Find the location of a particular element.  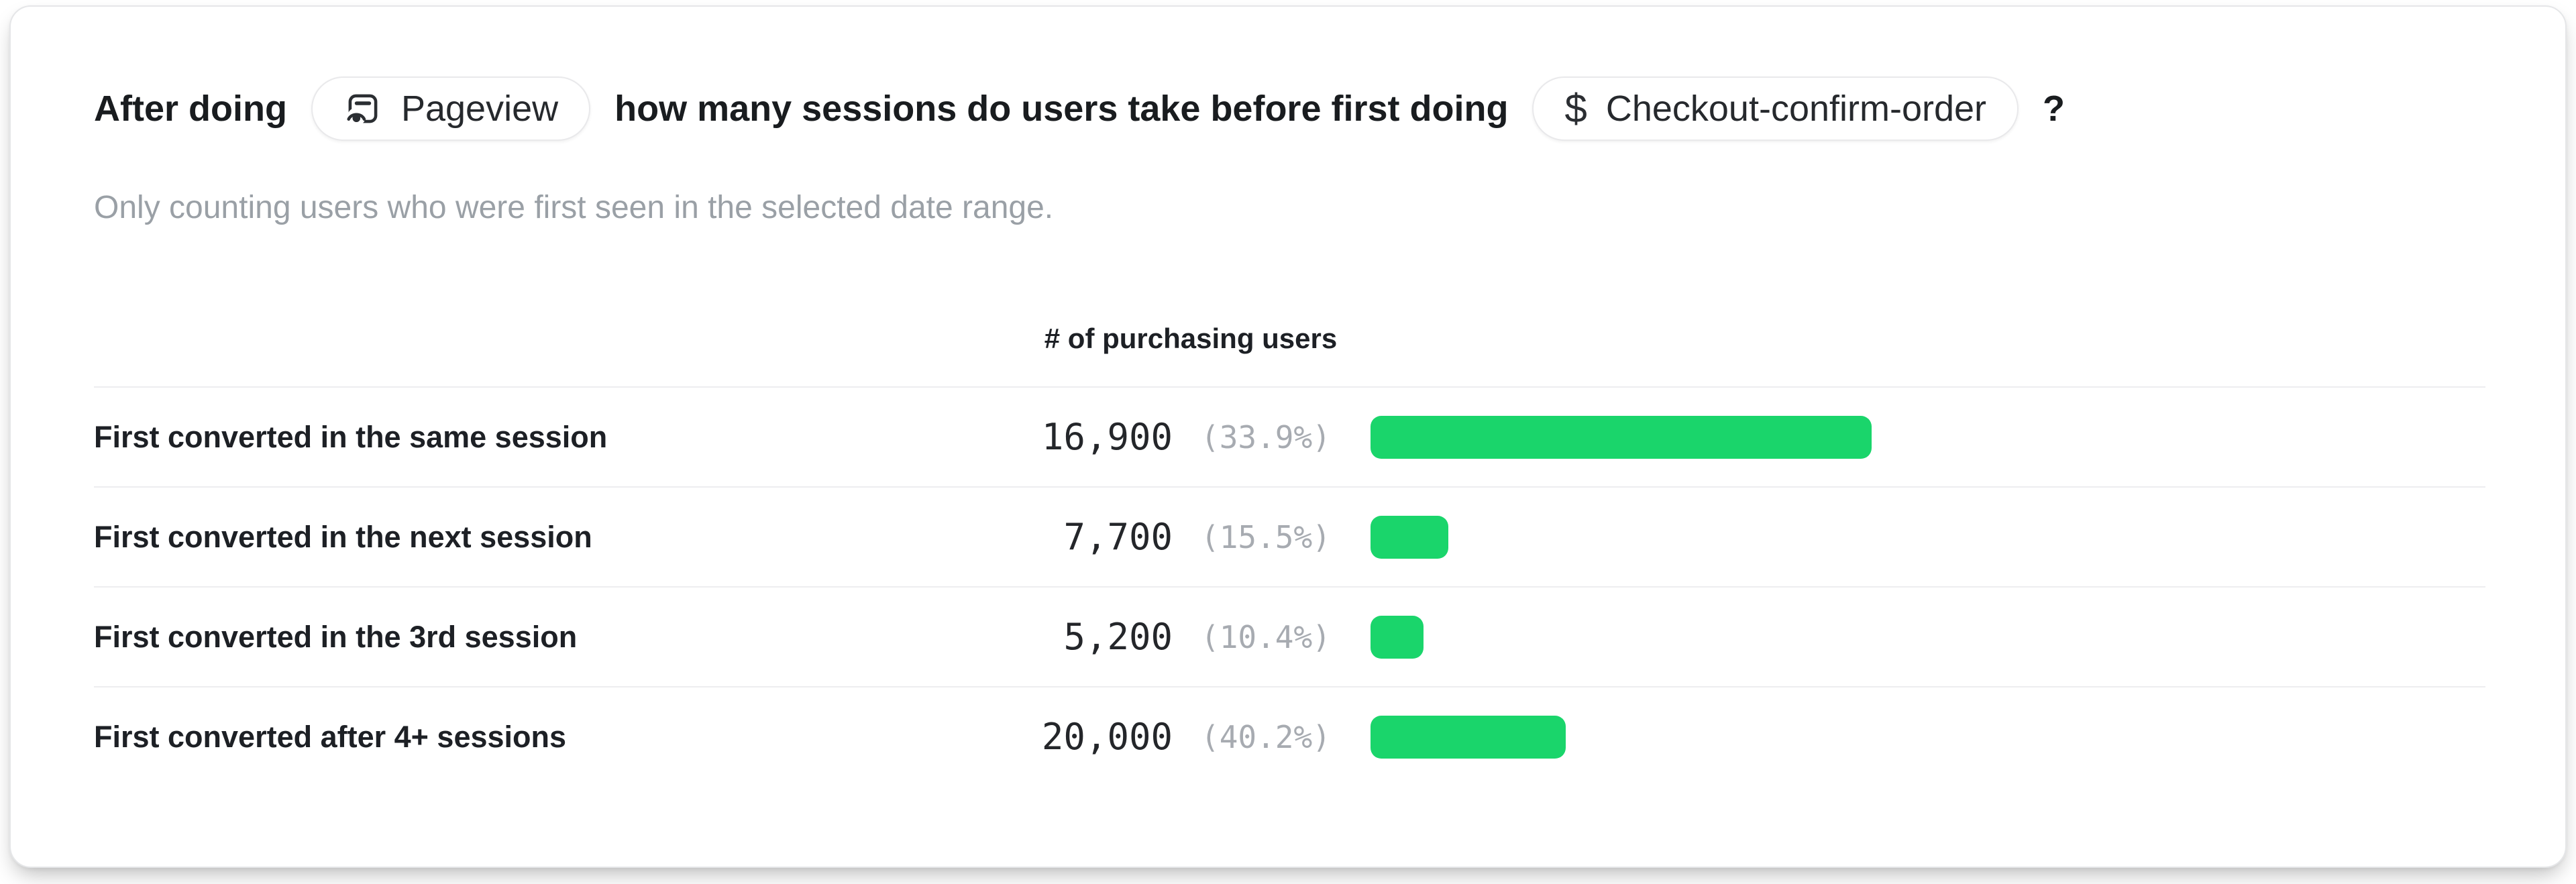

table-header-row: # of purchasing users is located at coordinates (1289, 339).